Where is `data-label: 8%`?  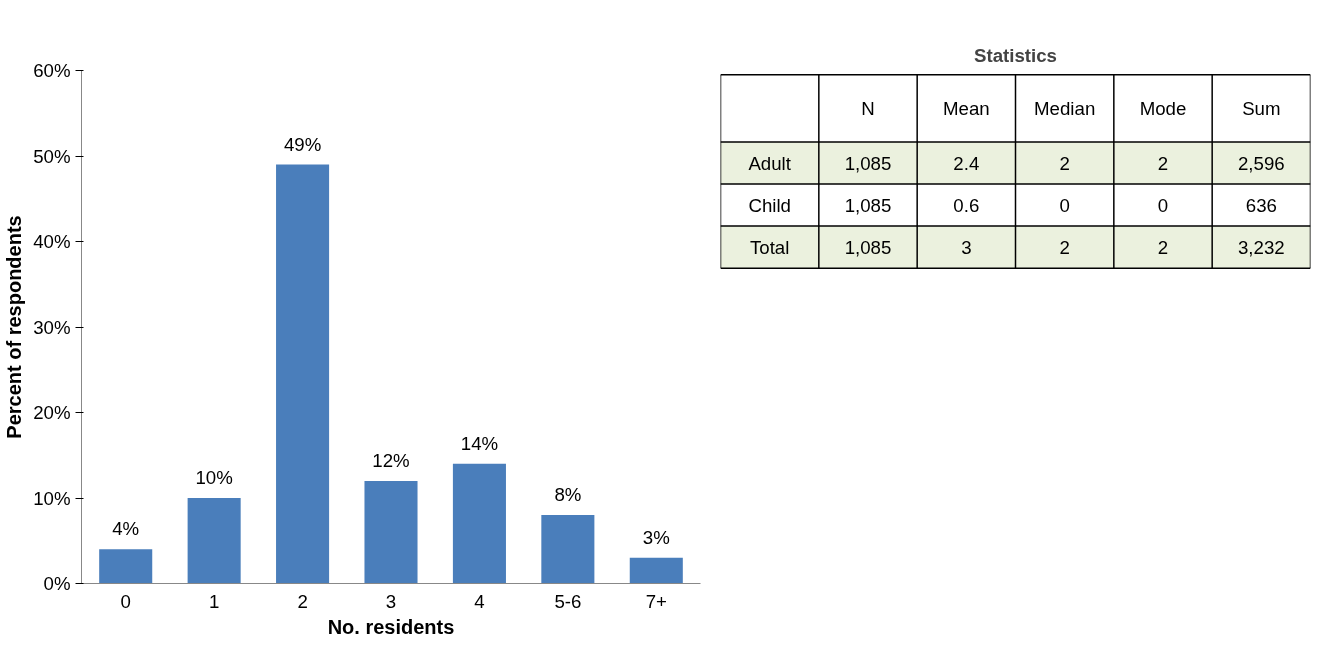 data-label: 8% is located at coordinates (568, 495).